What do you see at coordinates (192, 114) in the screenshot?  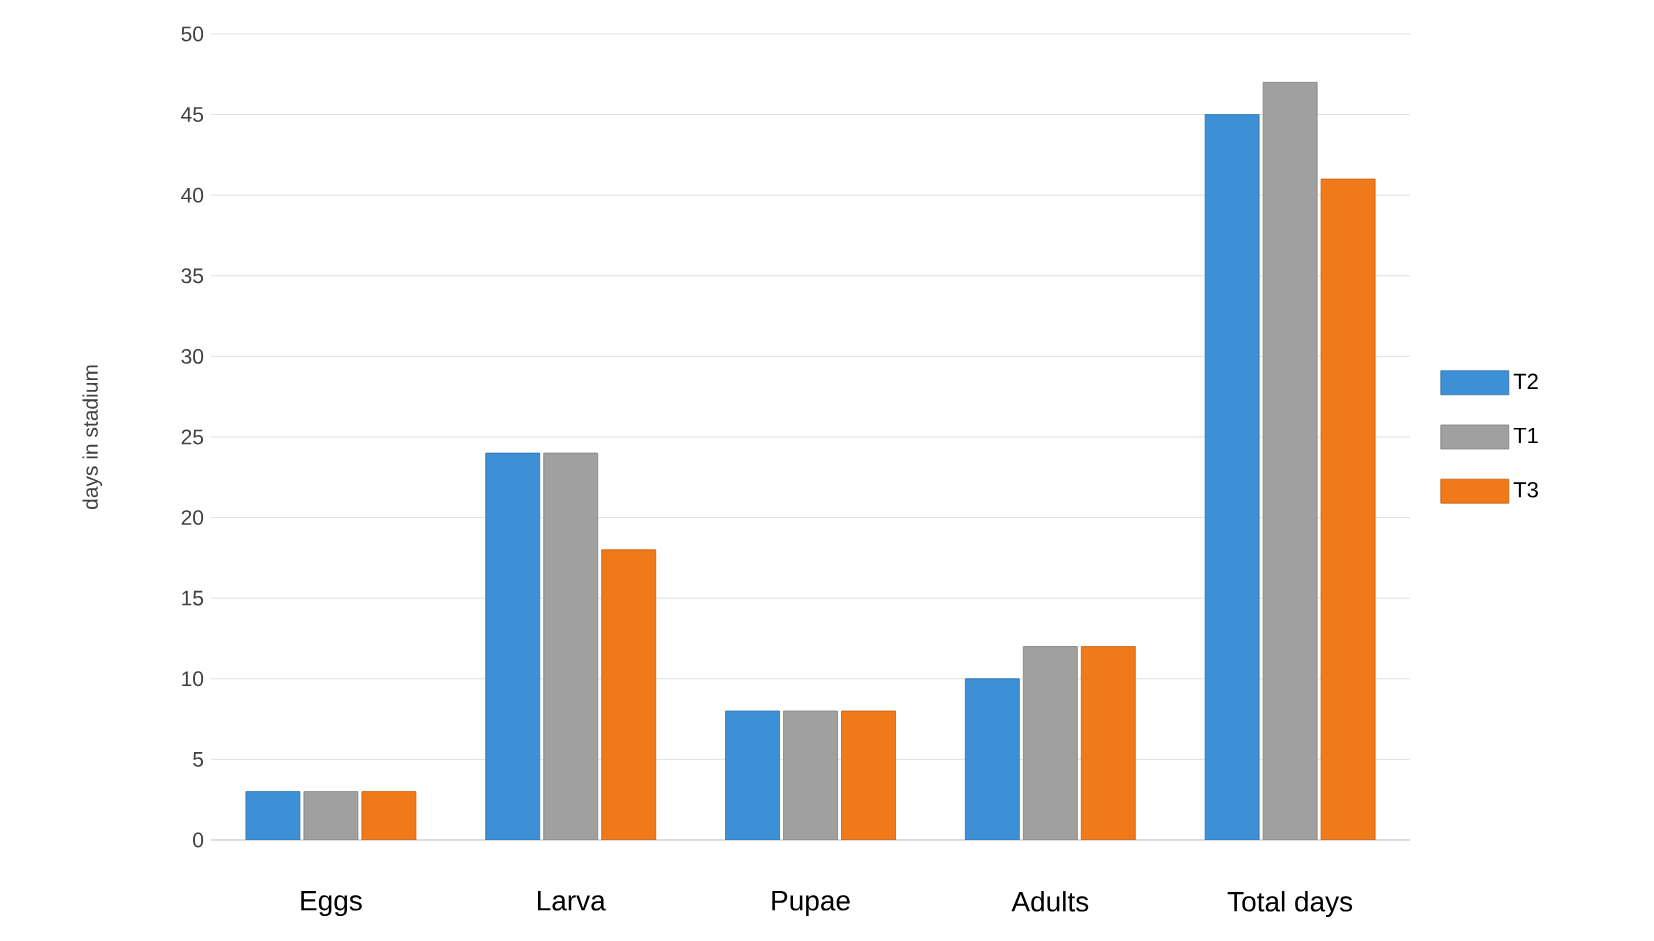 I see `y-tick-label: 45` at bounding box center [192, 114].